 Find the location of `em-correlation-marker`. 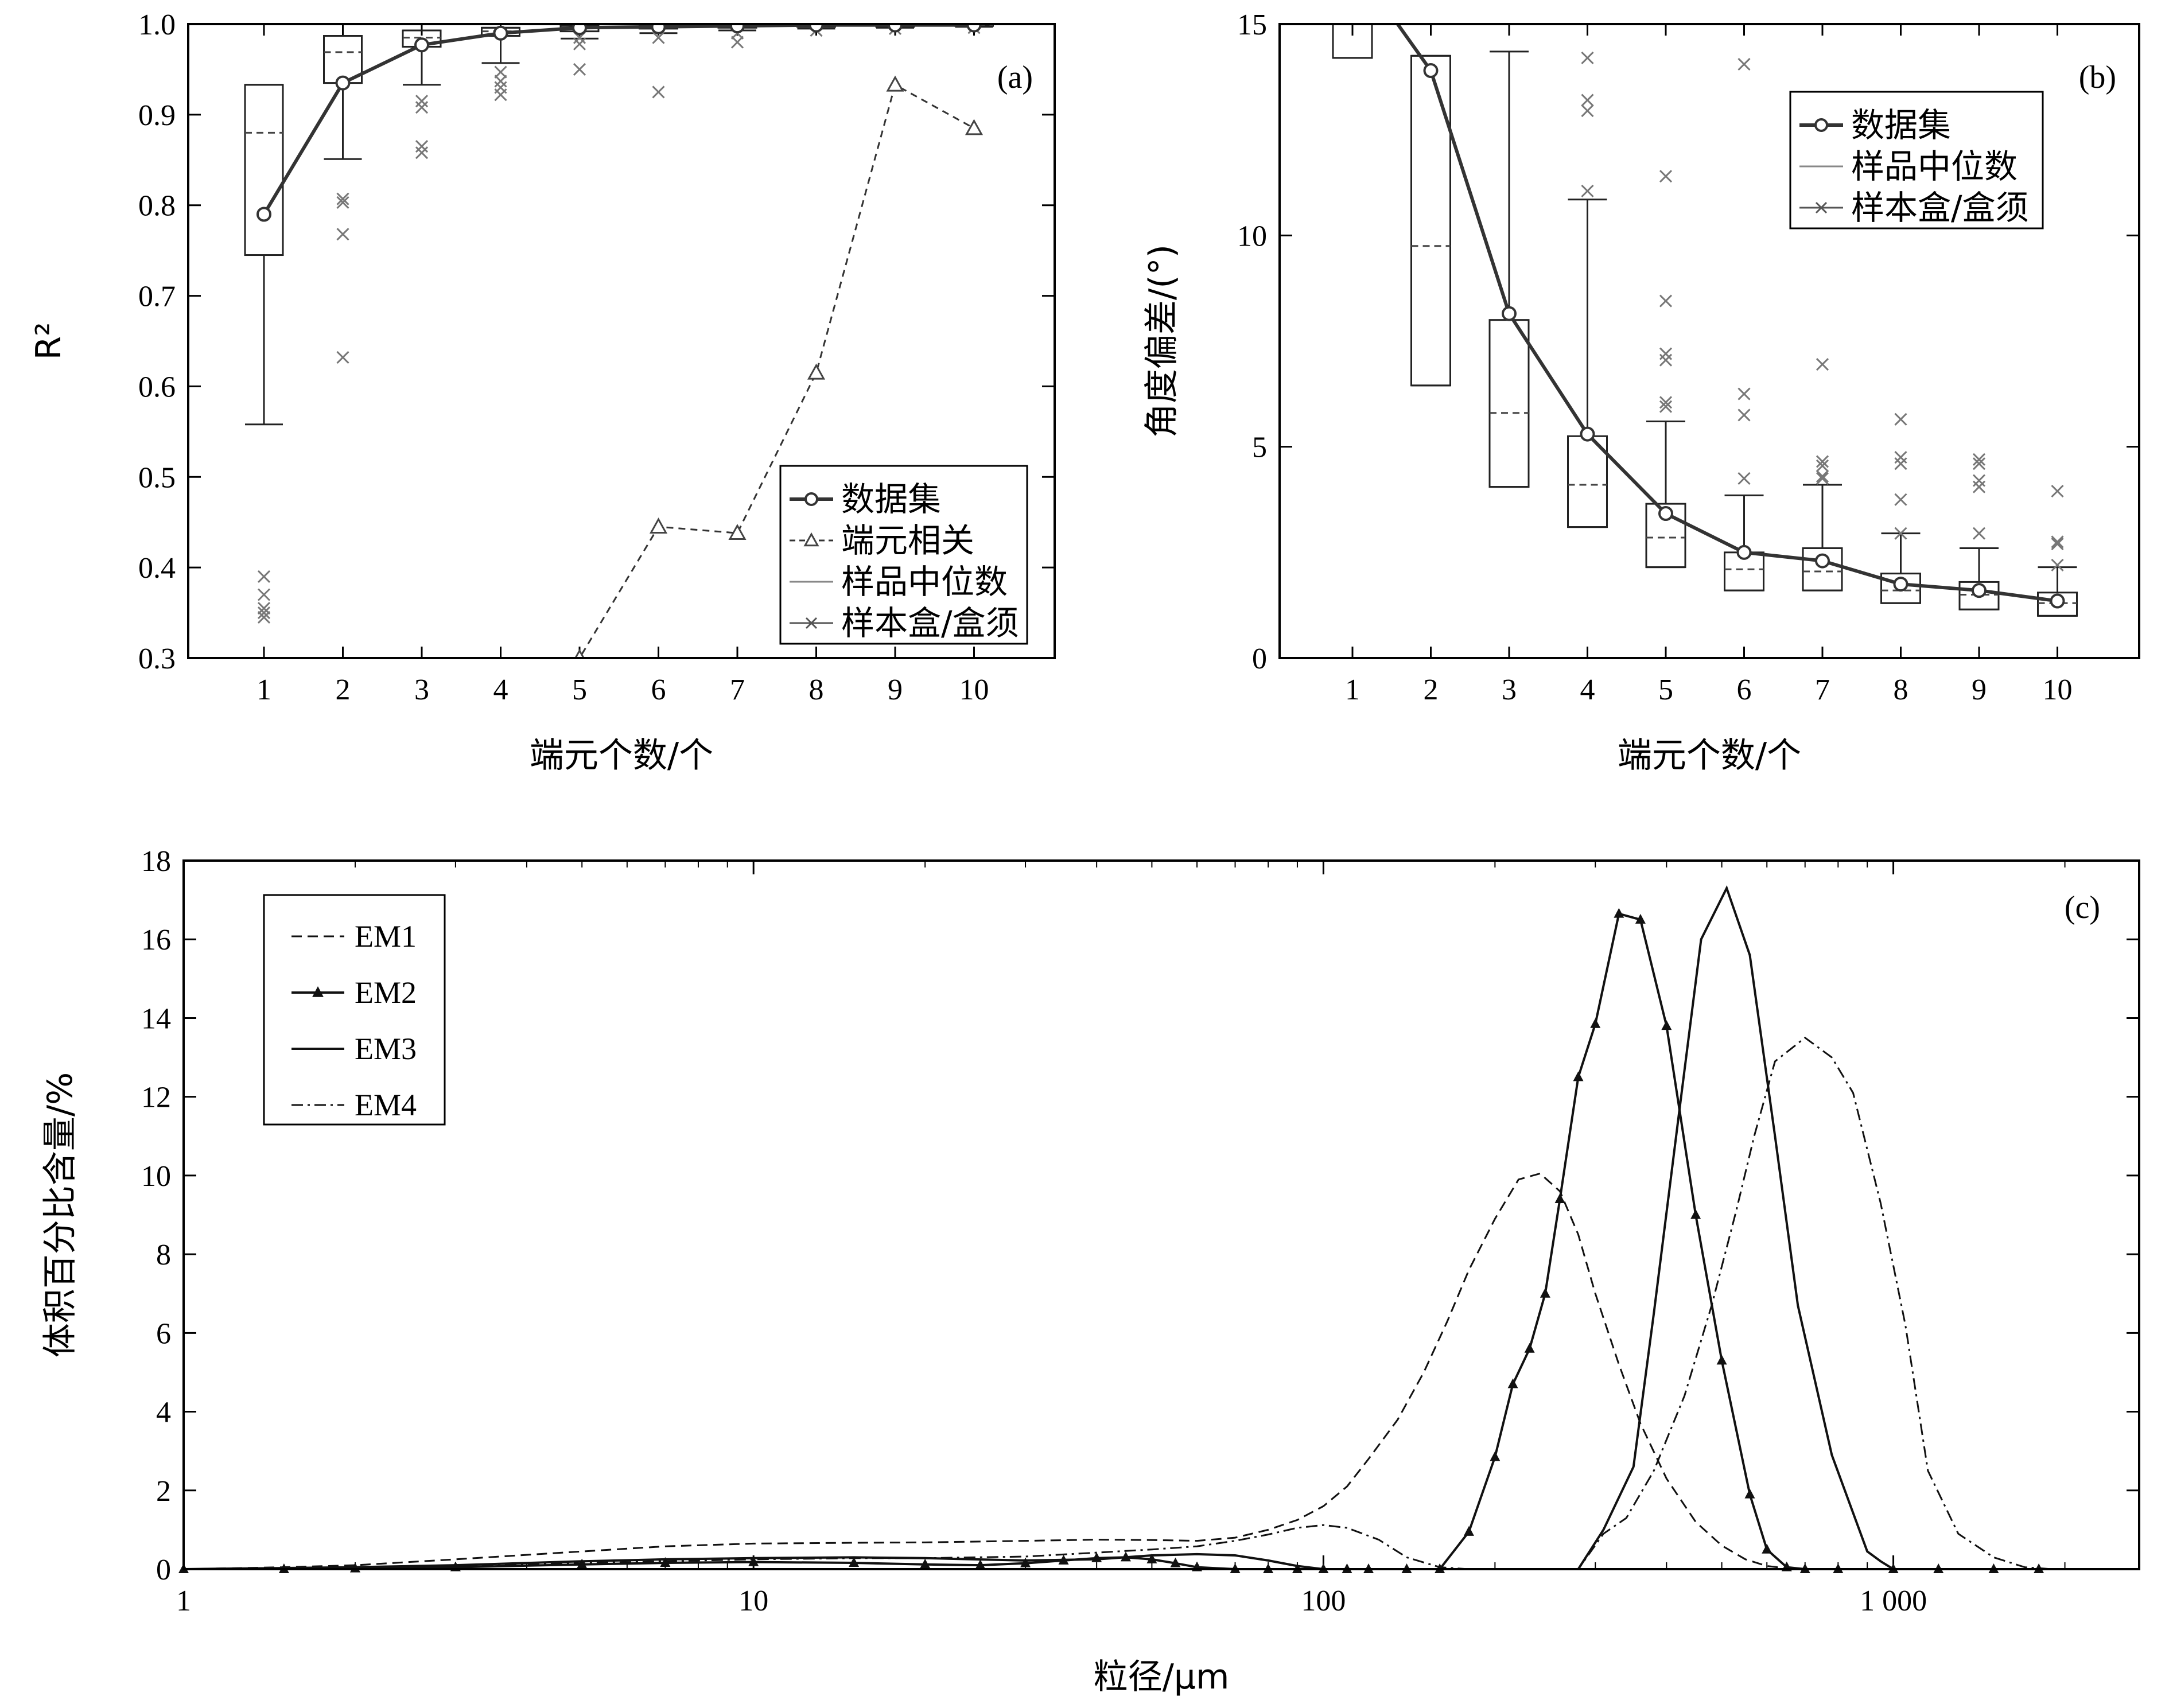

em-correlation-marker is located at coordinates (737, 532).